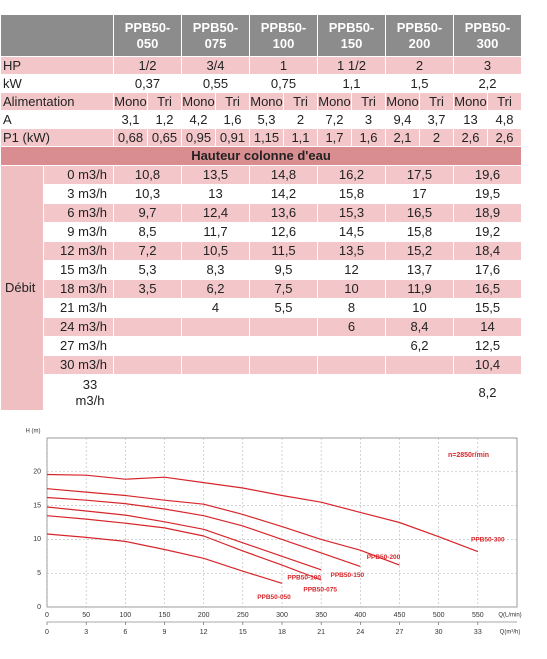 Image resolution: width=547 pixels, height=659 pixels. What do you see at coordinates (57, 35) in the screenshot?
I see `header-corner` at bounding box center [57, 35].